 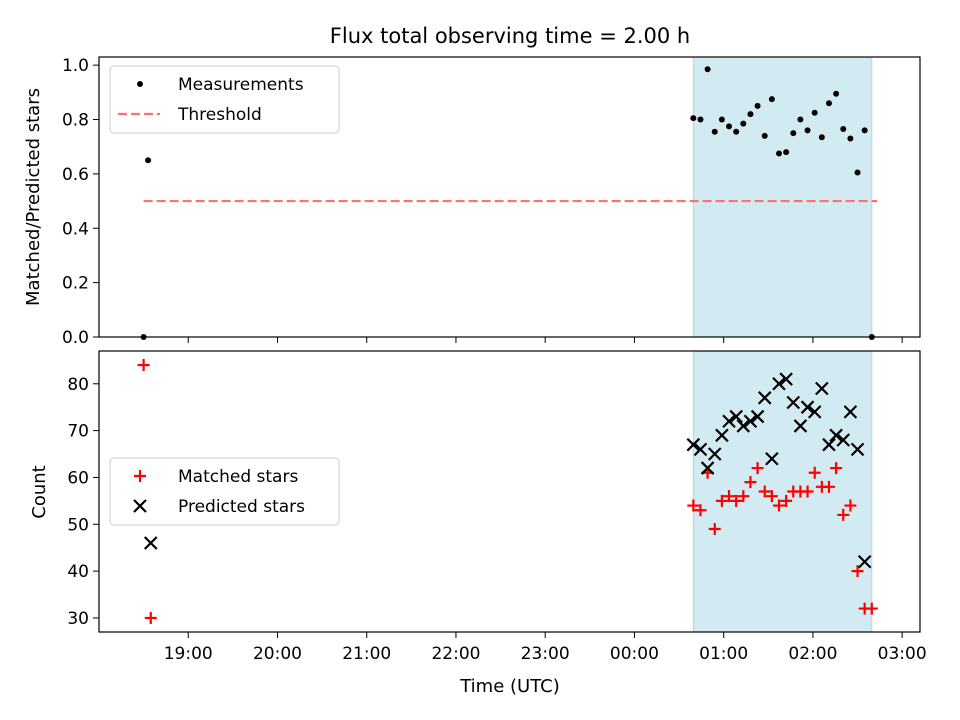 What do you see at coordinates (75, 338) in the screenshot?
I see `y-tick-label-top: 0.0` at bounding box center [75, 338].